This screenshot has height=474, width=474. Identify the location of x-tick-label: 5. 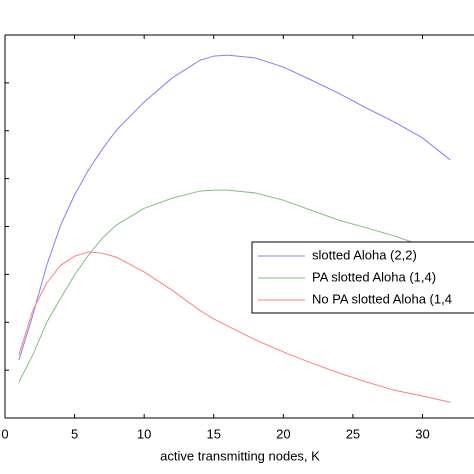
(74, 433).